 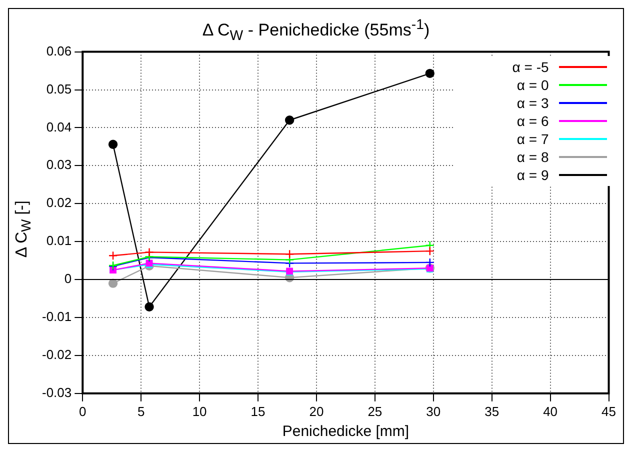 What do you see at coordinates (532, 174) in the screenshot?
I see `legend-label: α = 9` at bounding box center [532, 174].